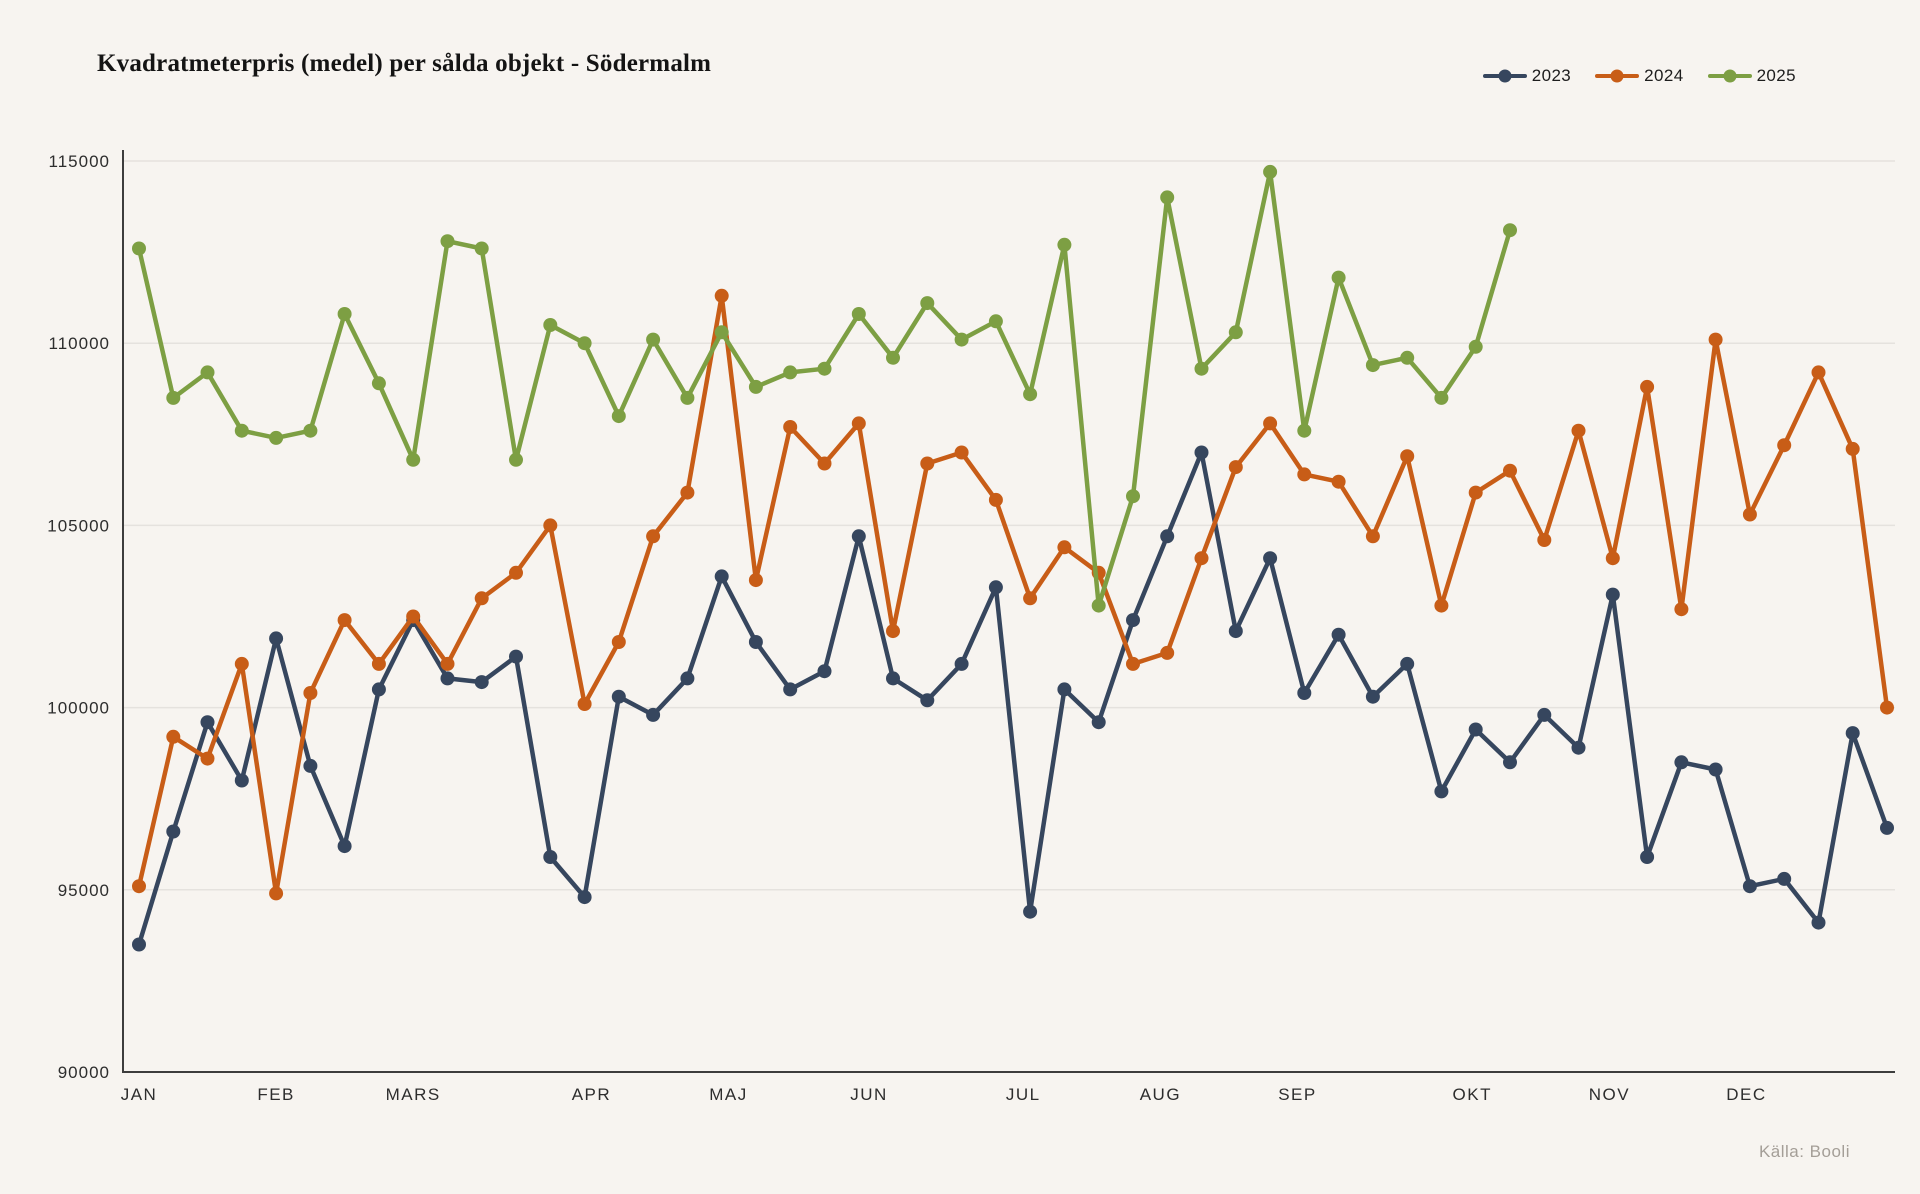  What do you see at coordinates (1270, 558) in the screenshot?
I see `point-2023-w34` at bounding box center [1270, 558].